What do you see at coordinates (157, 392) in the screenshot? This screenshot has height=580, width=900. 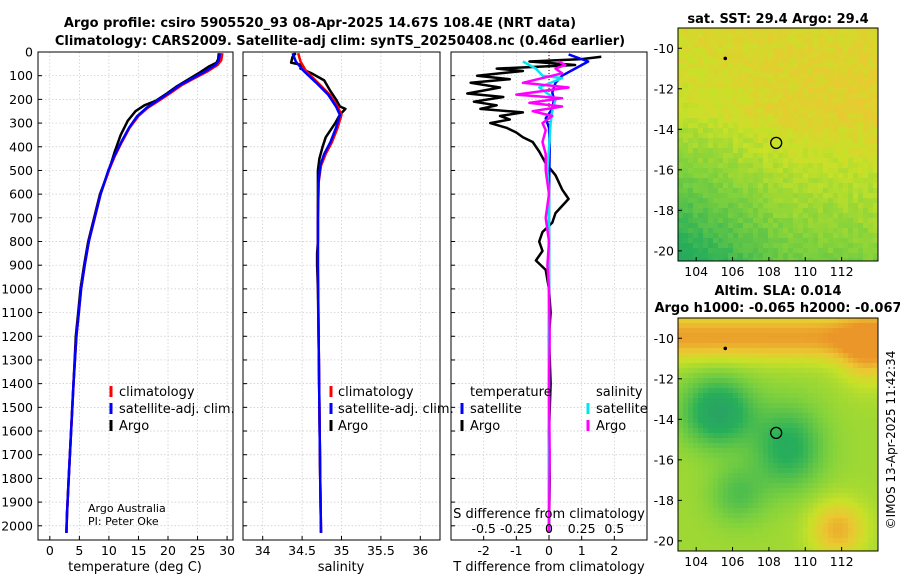 I see `legend-climatology-label: climatology` at bounding box center [157, 392].